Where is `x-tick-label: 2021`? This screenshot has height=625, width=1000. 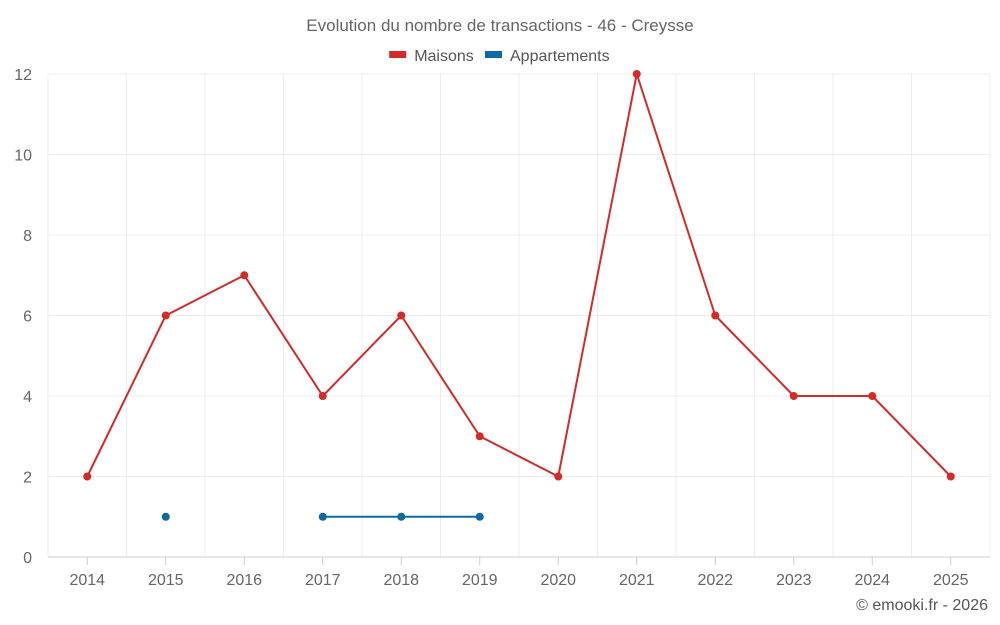 x-tick-label: 2021 is located at coordinates (637, 580).